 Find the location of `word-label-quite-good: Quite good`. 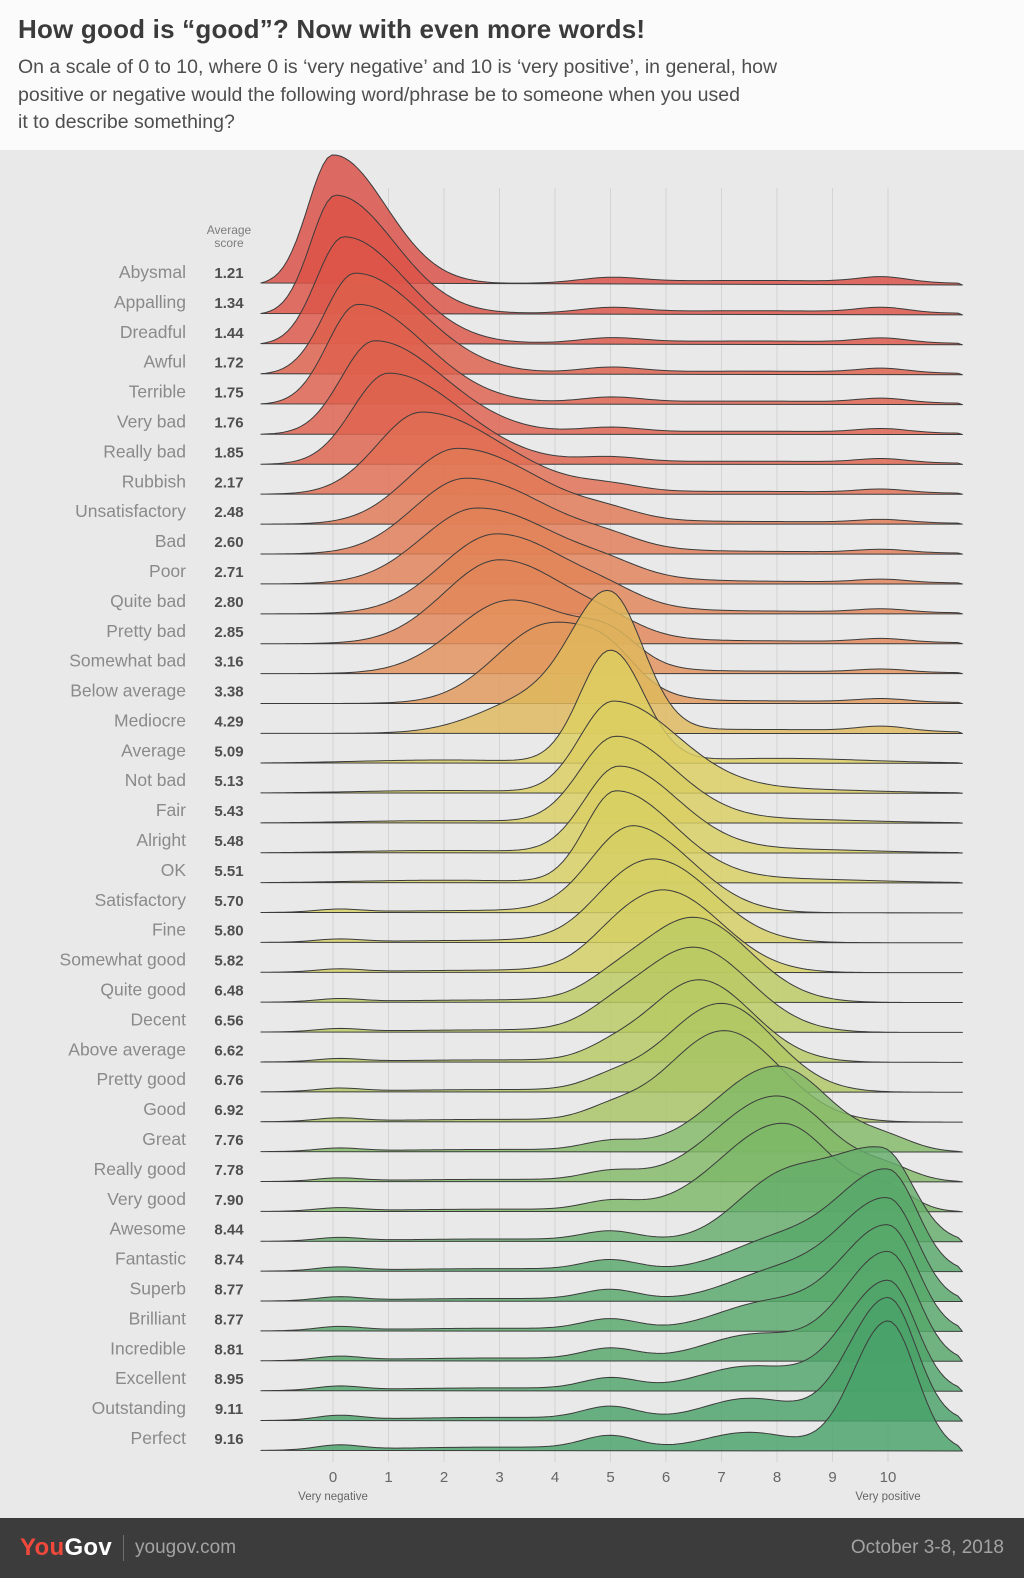

word-label-quite-good: Quite good is located at coordinates (143, 990).